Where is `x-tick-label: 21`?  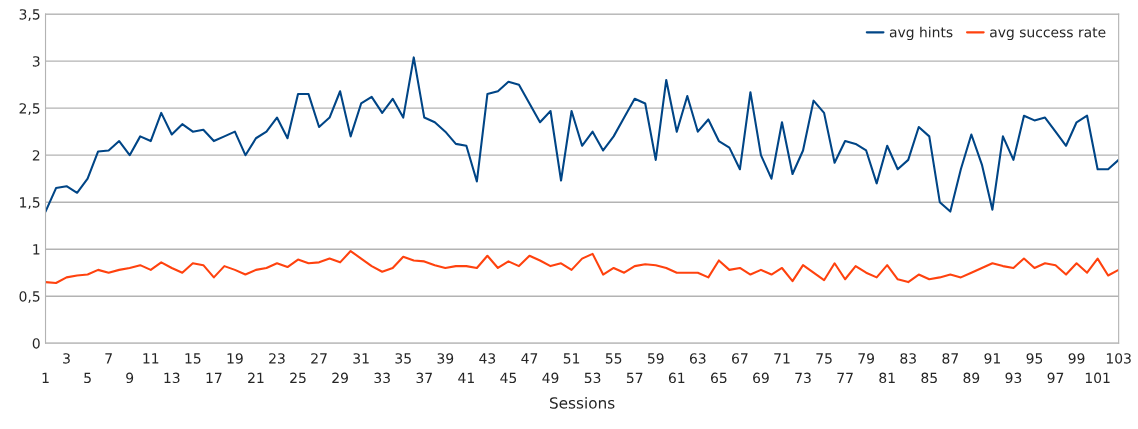 x-tick-label: 21 is located at coordinates (256, 377).